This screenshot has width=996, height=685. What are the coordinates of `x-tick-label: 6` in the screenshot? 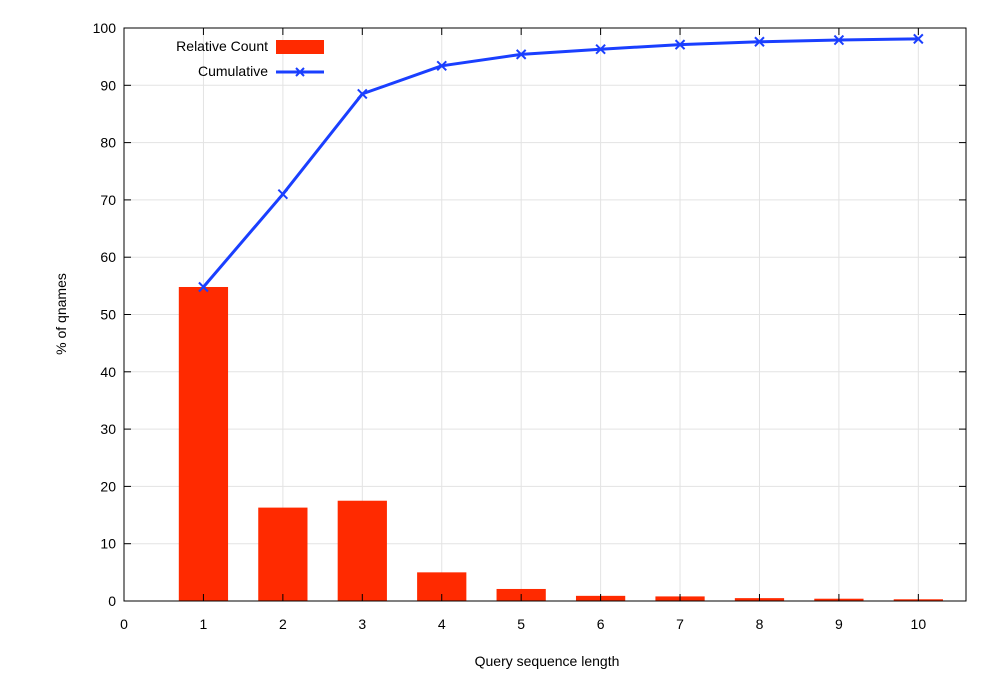 It's located at (601, 624).